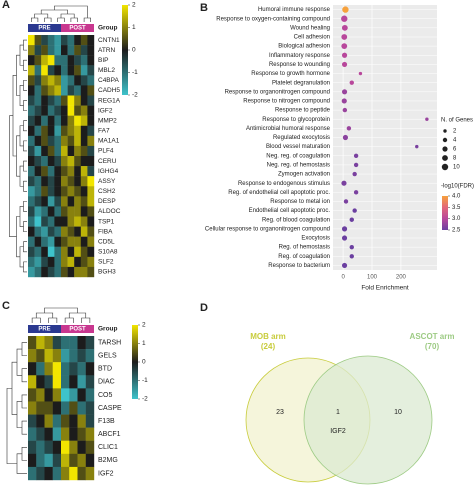 The height and width of the screenshot is (492, 474). I want to click on category-label: Neg. reg. of coagulation, so click(298, 156).